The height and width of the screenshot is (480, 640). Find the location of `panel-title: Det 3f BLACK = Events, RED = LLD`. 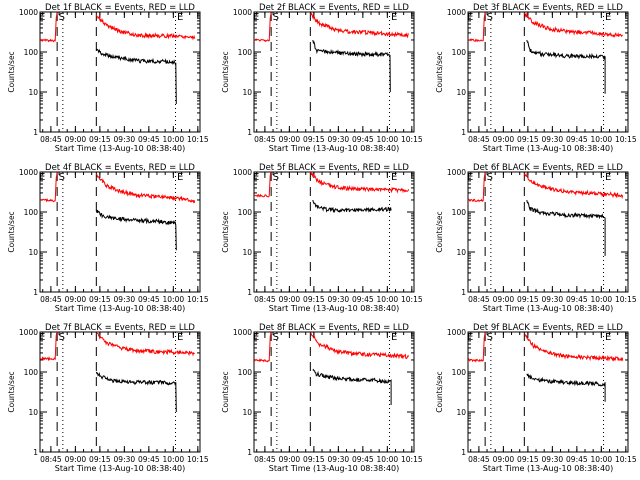

panel-title: Det 3f BLACK = Events, RED = LLD is located at coordinates (548, 8).